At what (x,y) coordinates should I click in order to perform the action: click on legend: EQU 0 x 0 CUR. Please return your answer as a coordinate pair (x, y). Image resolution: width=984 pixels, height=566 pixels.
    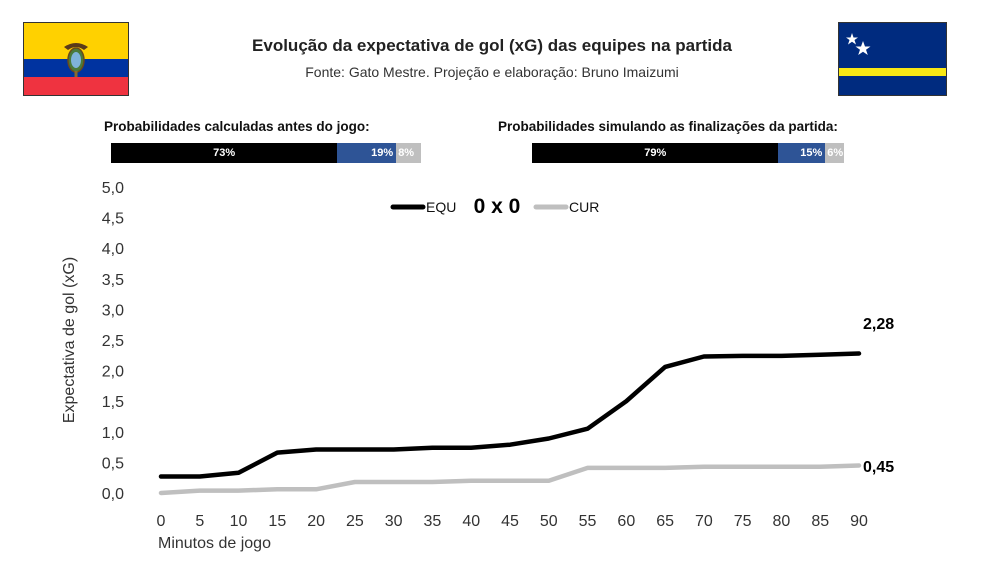
    Looking at the image, I should click on (494, 206).